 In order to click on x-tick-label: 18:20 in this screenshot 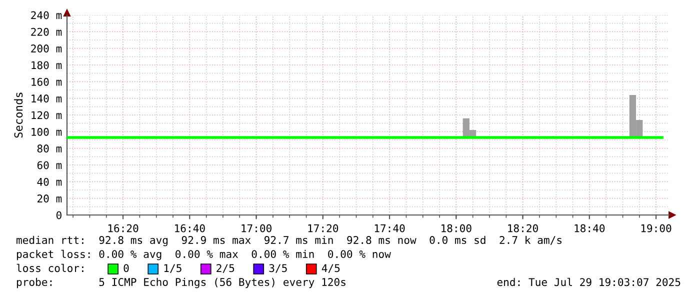, I will do `click(523, 228)`.